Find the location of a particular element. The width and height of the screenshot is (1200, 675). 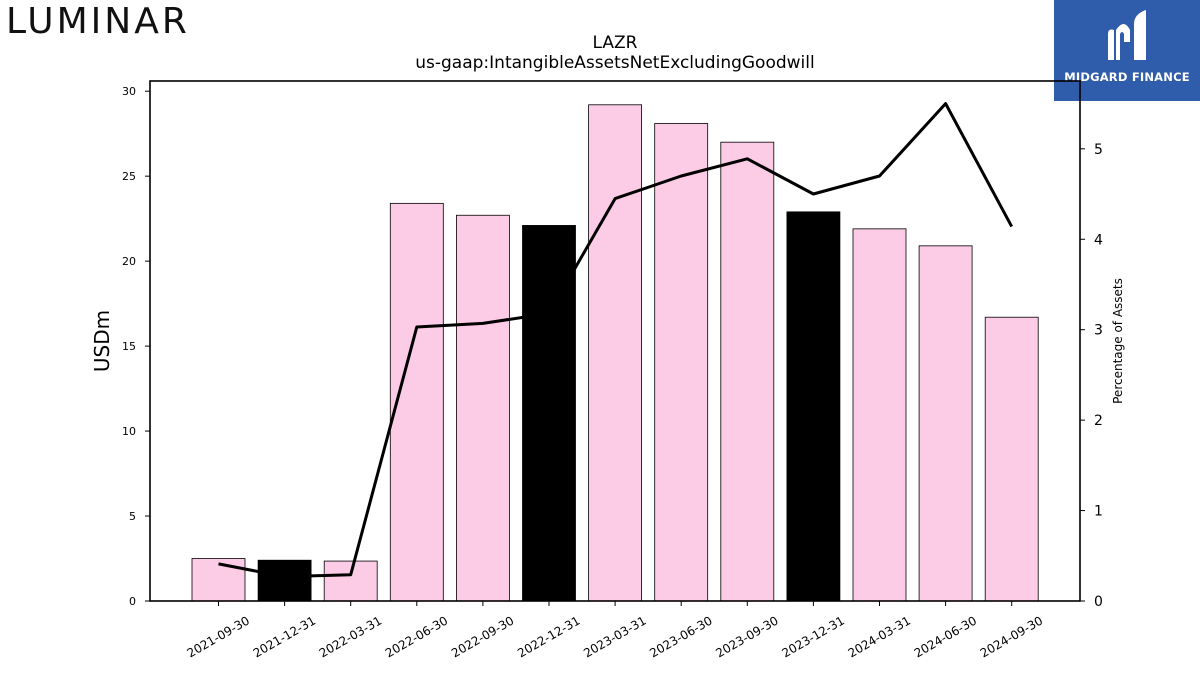

x-tick-label: 2024-06-30 is located at coordinates (945, 636).